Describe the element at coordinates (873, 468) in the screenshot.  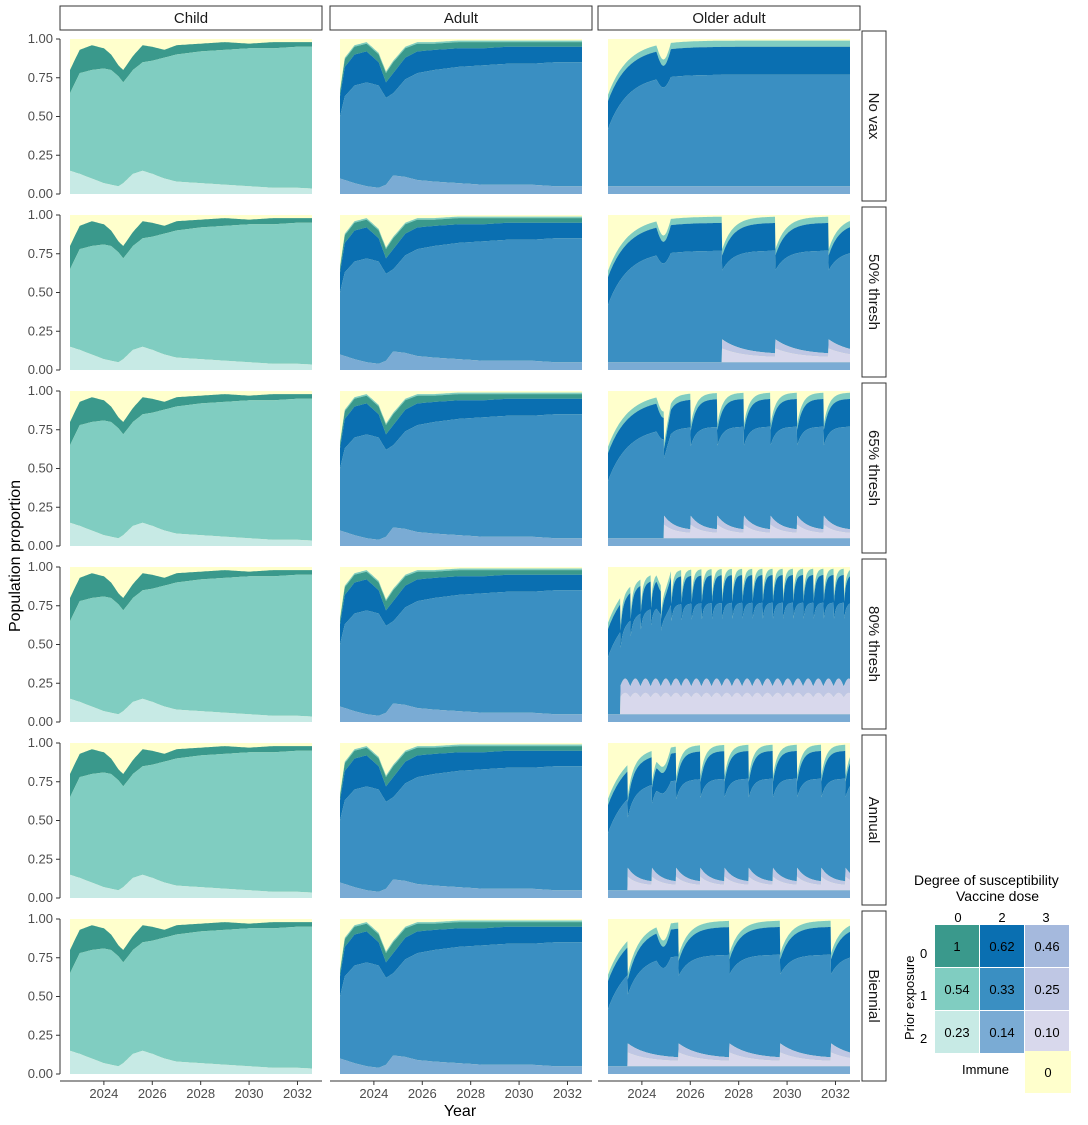
I see `row-strip-label: 65% thresh` at that location.